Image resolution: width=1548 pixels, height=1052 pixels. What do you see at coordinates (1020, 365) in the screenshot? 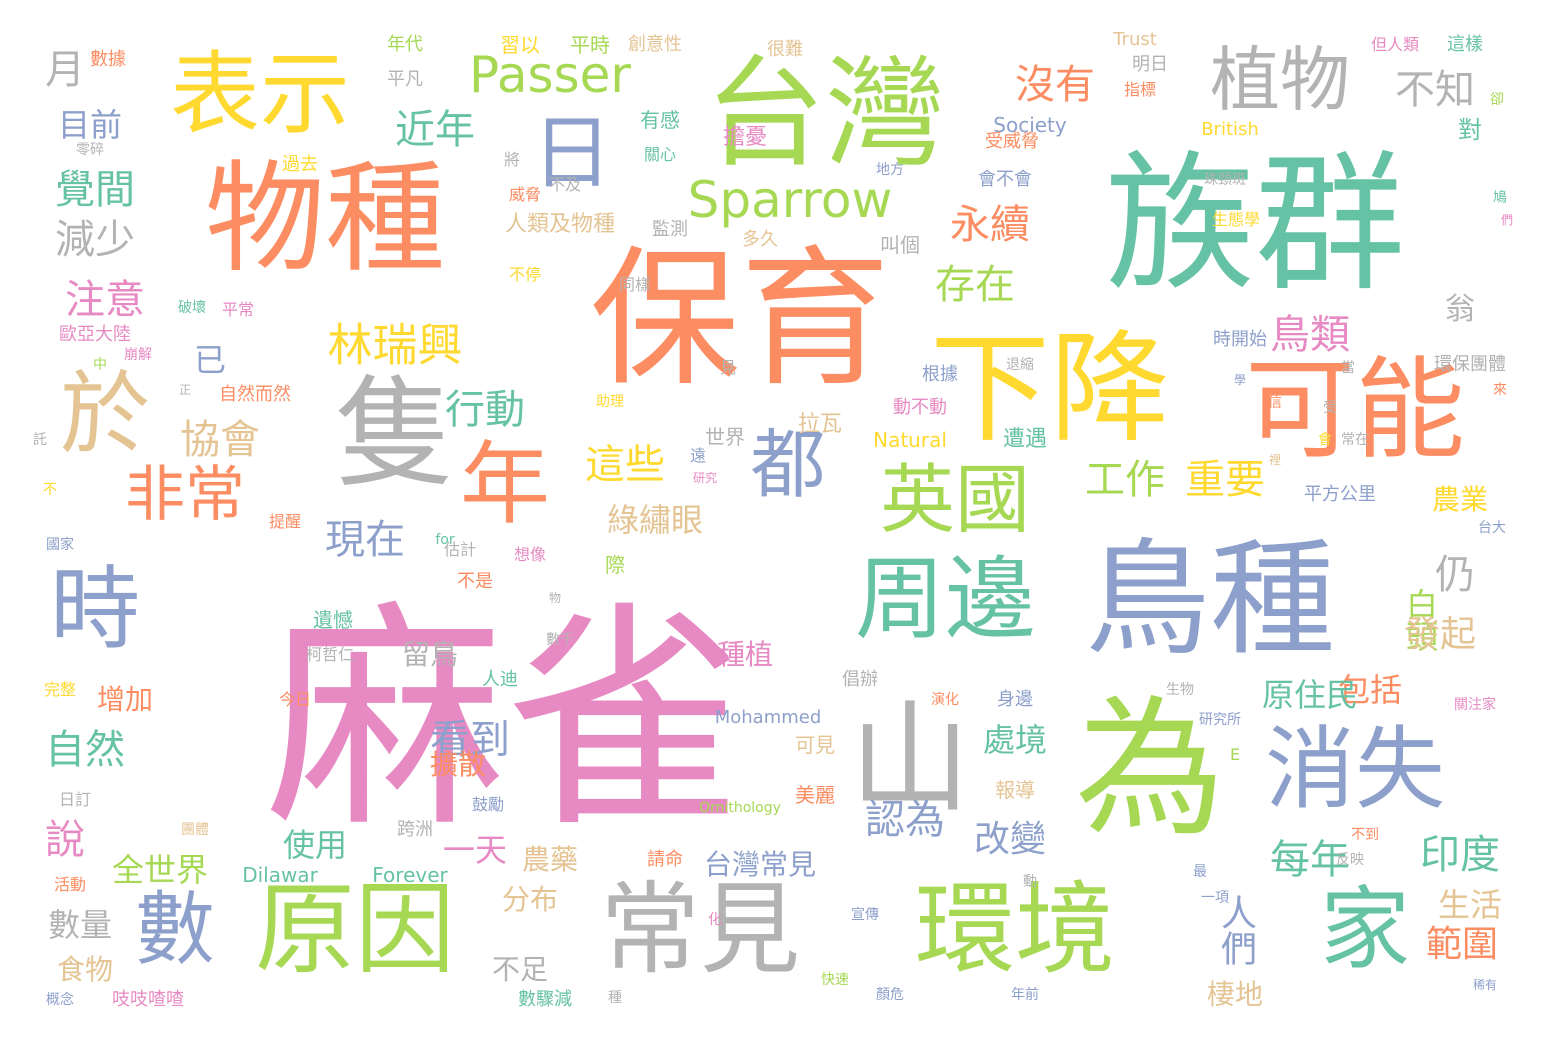
I see `word: 退縮` at bounding box center [1020, 365].